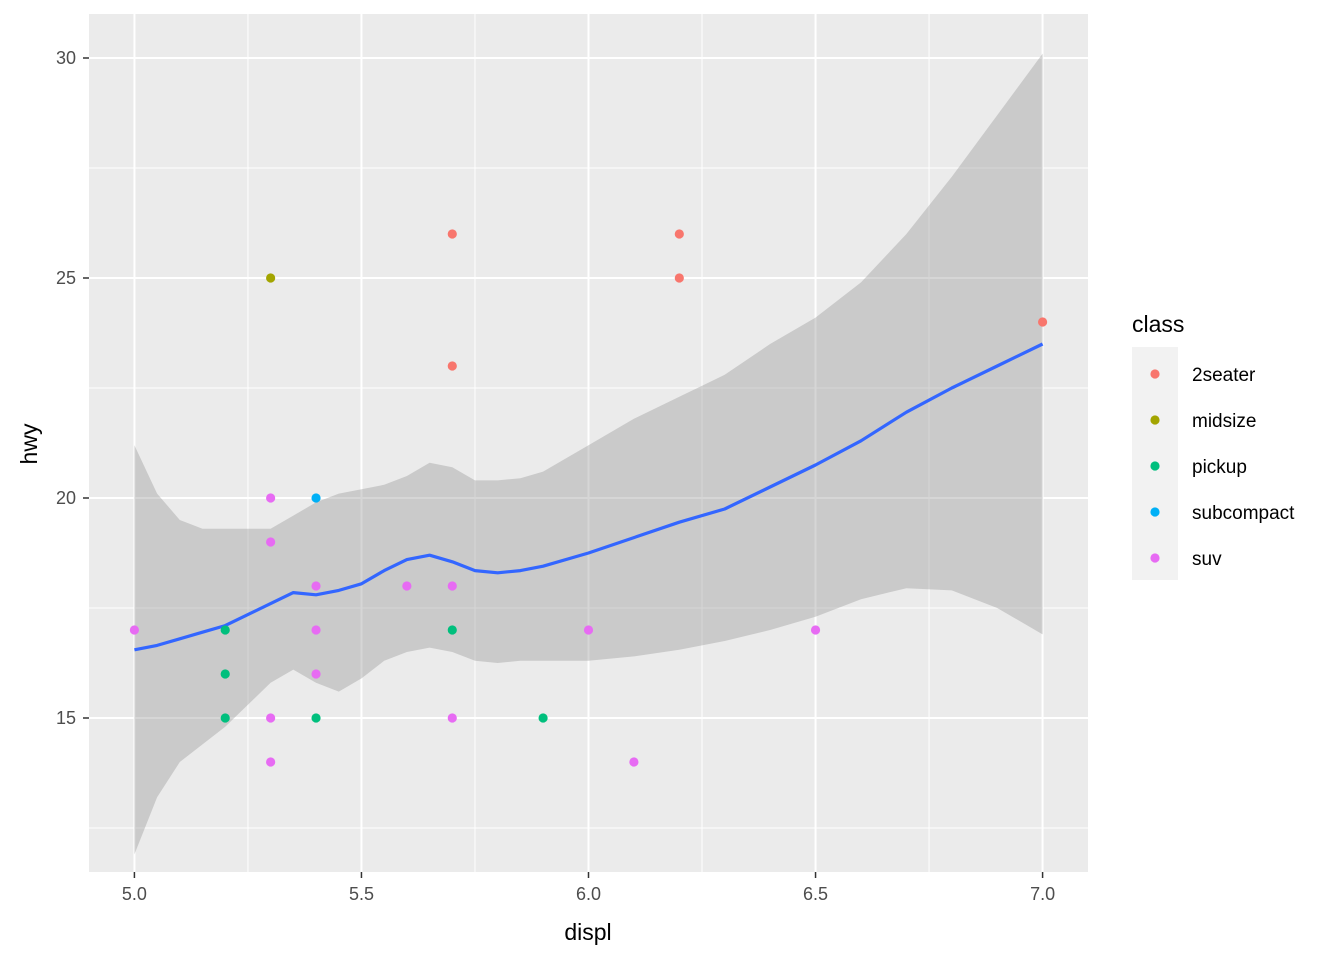 The height and width of the screenshot is (960, 1344). Describe the element at coordinates (1224, 375) in the screenshot. I see `legend-label-2seater: 2seater` at that location.